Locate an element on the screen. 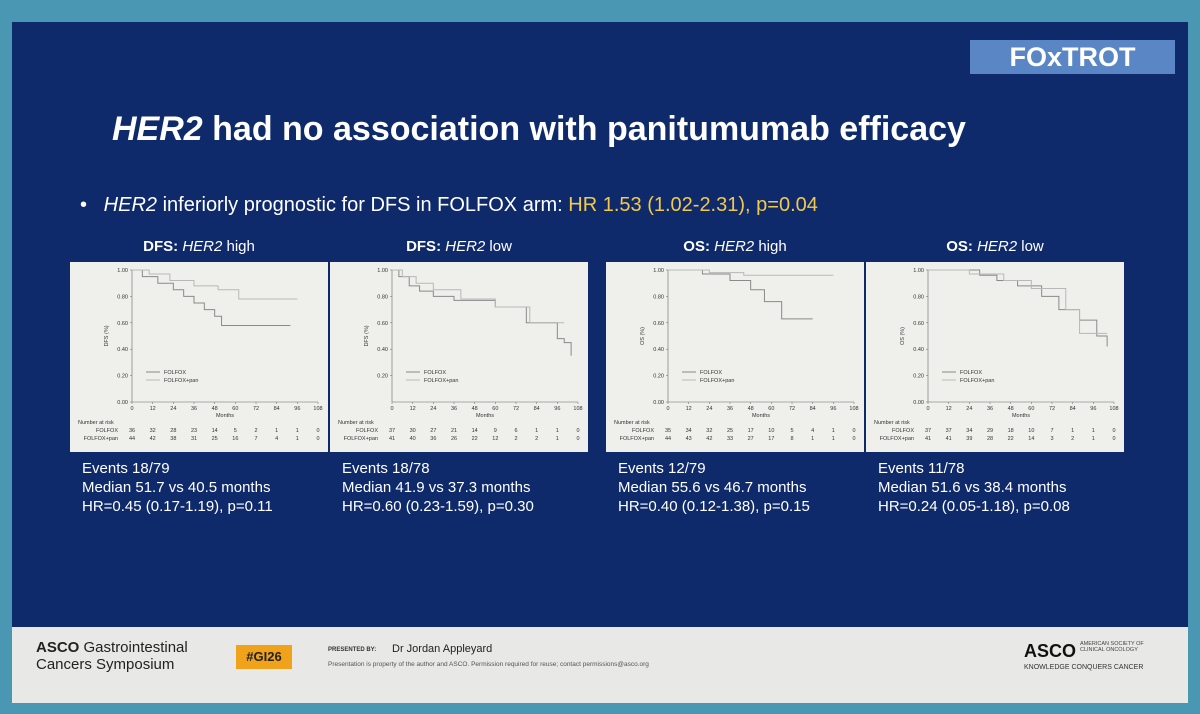 The image size is (1200, 714). risk-value: 9 is located at coordinates (495, 431).